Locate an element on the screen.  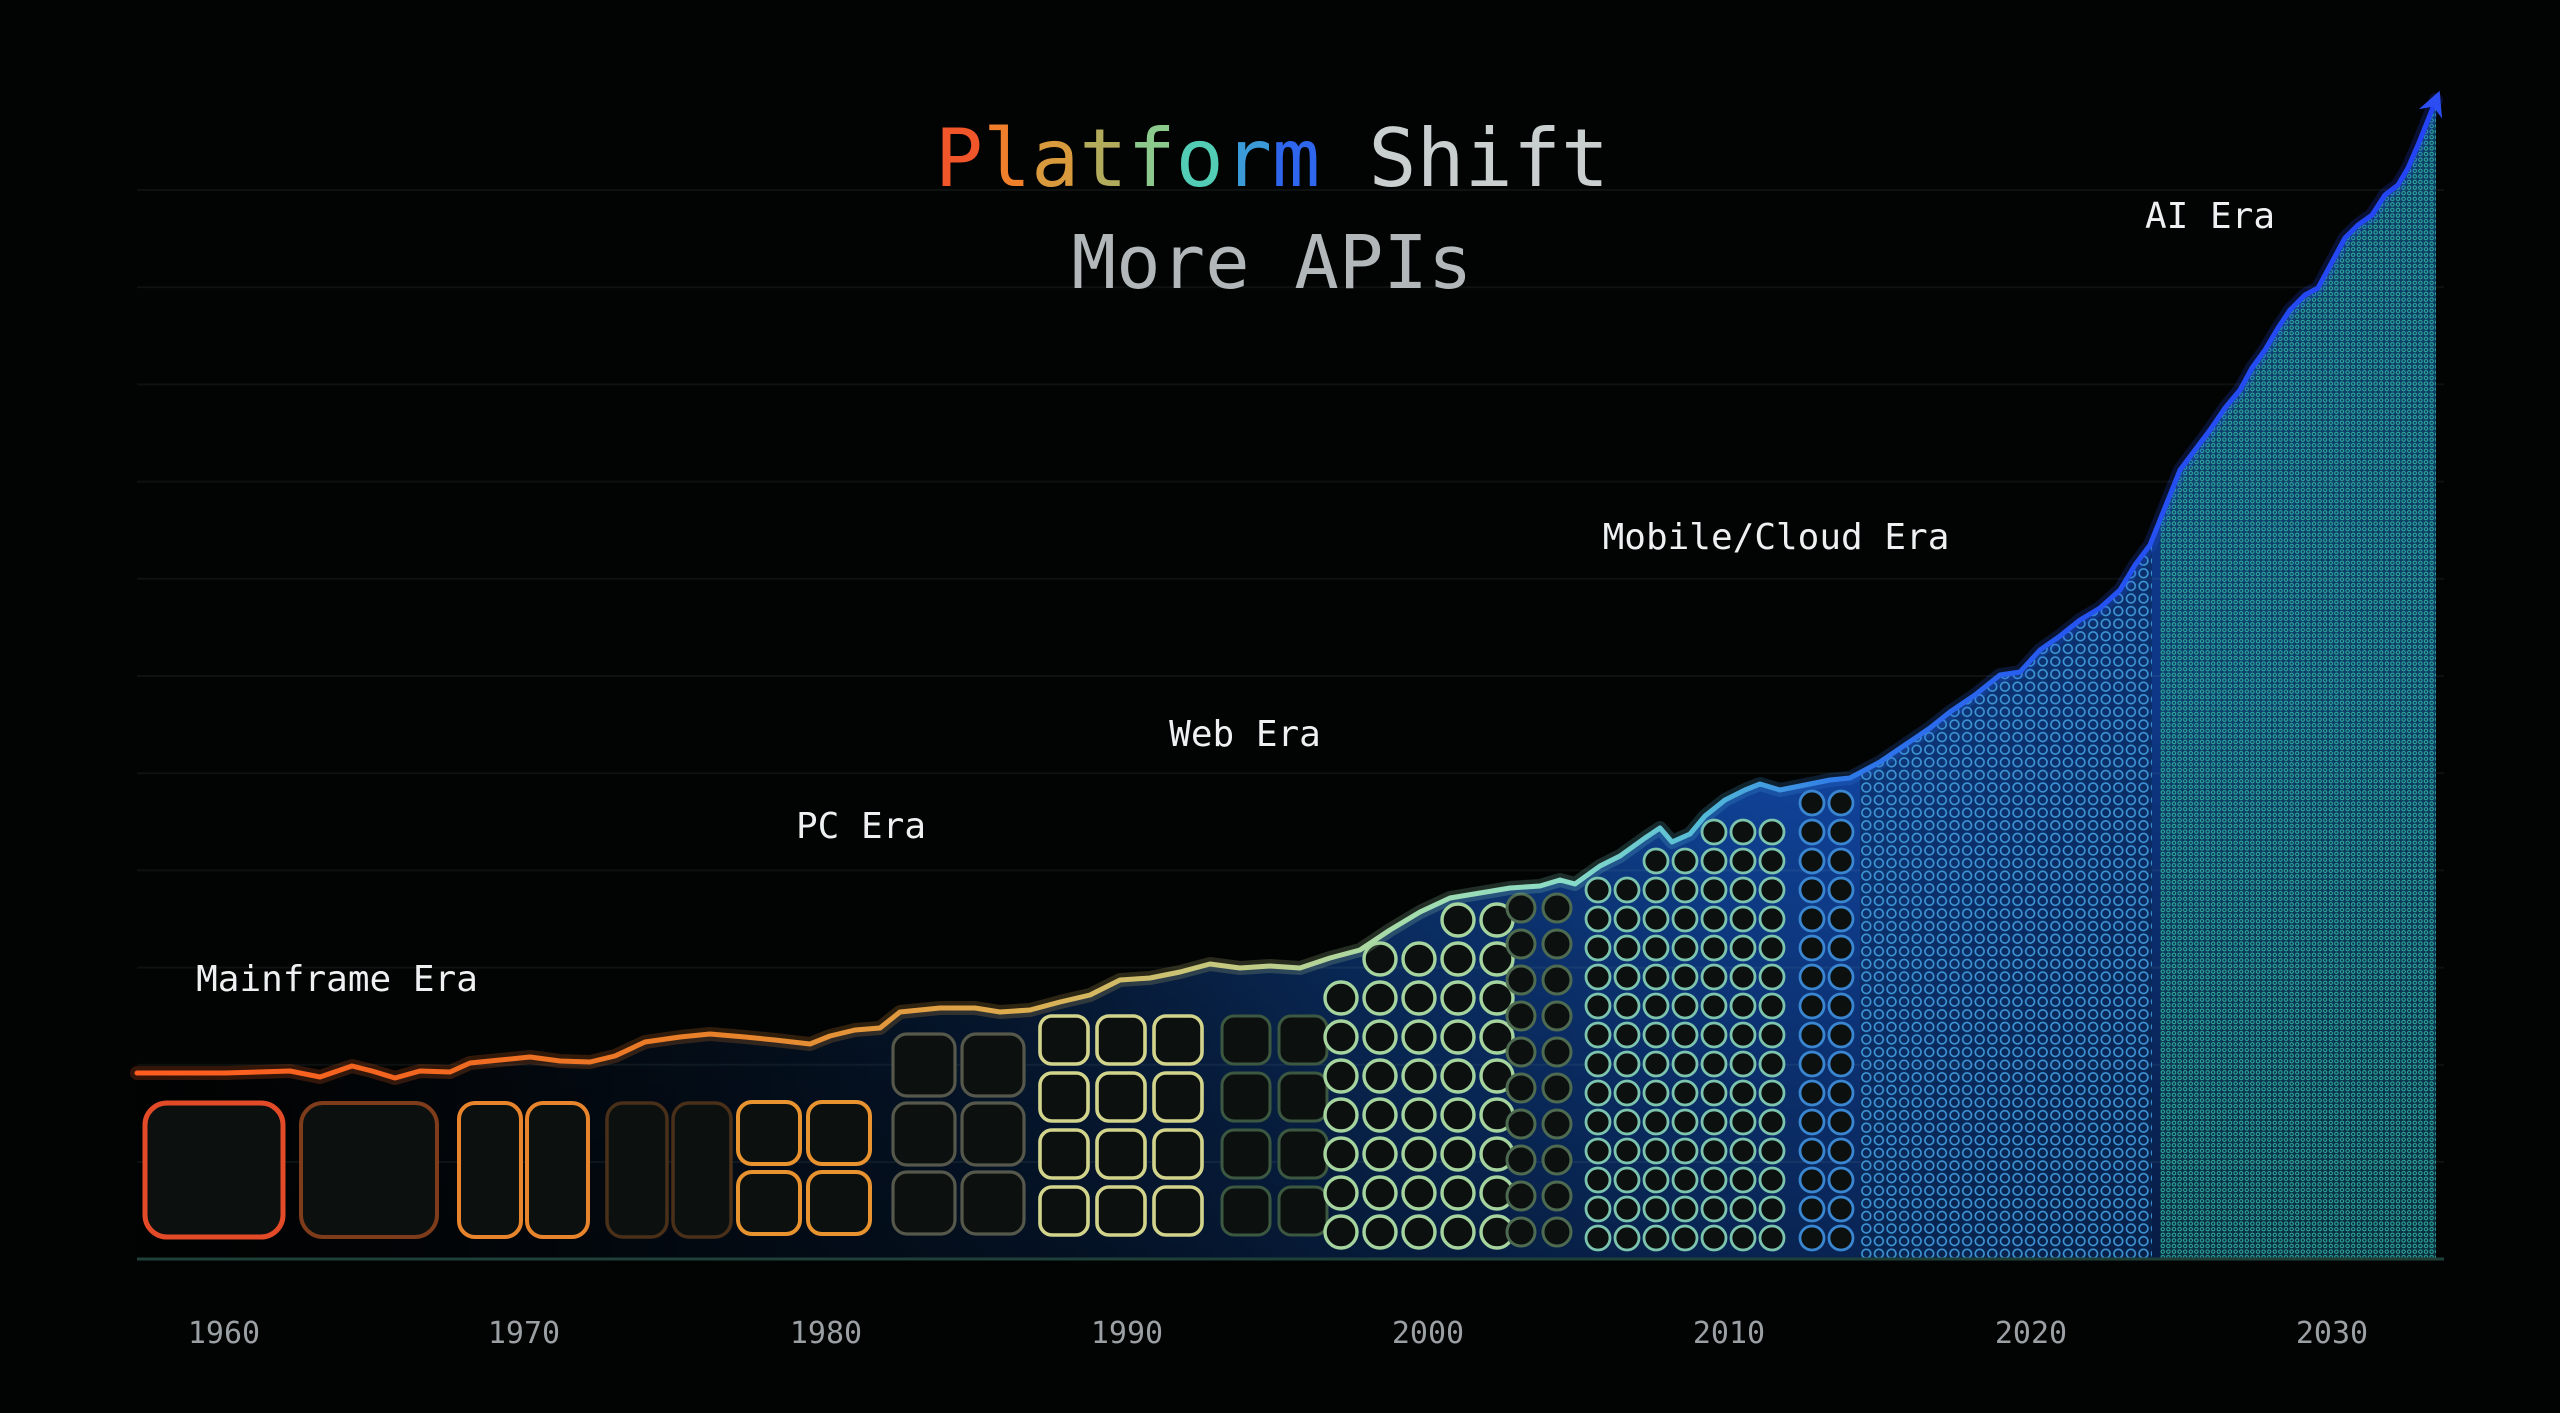
x-tick-label: 2020 is located at coordinates (2031, 1333).